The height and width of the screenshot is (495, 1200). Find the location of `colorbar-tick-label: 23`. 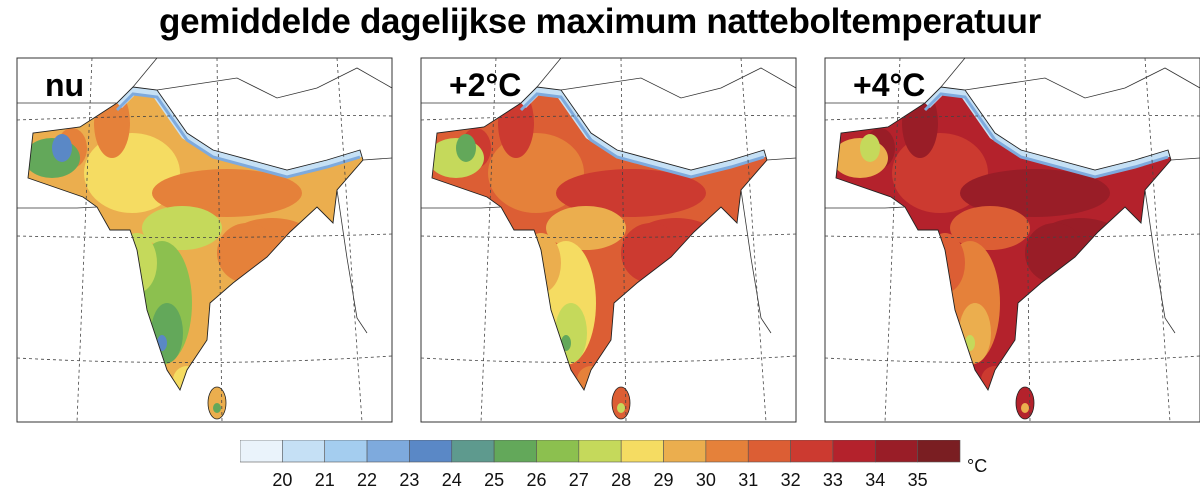

colorbar-tick-label: 23 is located at coordinates (409, 480).